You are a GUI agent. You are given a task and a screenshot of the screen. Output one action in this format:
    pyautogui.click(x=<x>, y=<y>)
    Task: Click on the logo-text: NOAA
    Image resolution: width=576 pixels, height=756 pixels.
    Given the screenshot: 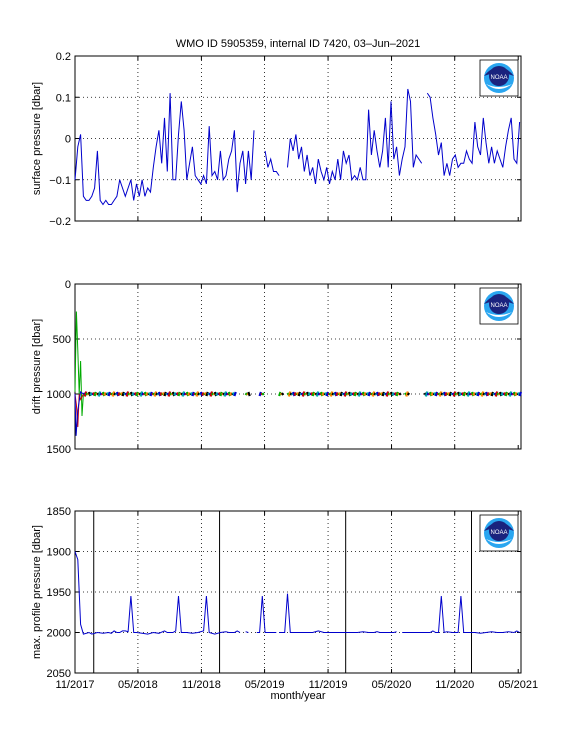 What is the action you would take?
    pyautogui.click(x=498, y=78)
    